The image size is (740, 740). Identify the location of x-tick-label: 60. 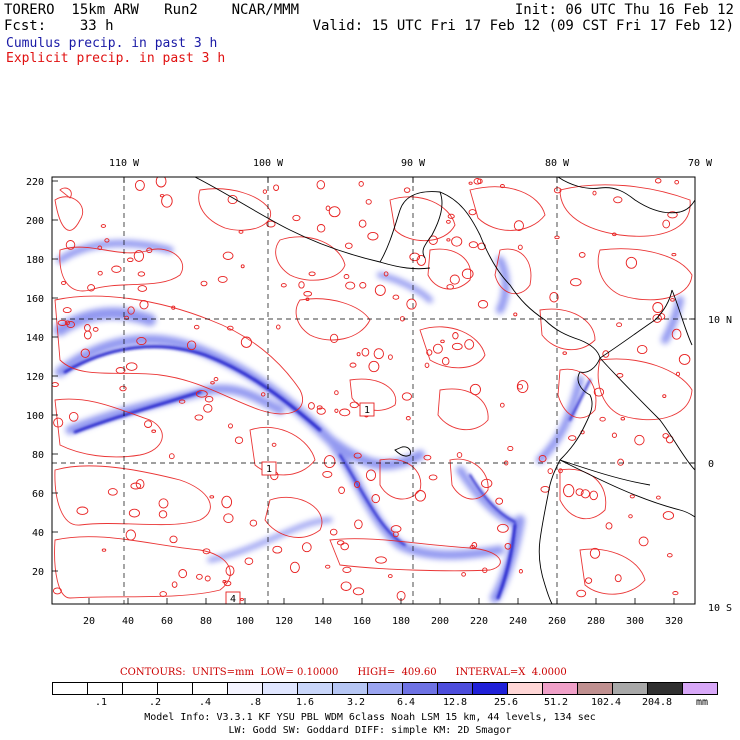
(167, 621).